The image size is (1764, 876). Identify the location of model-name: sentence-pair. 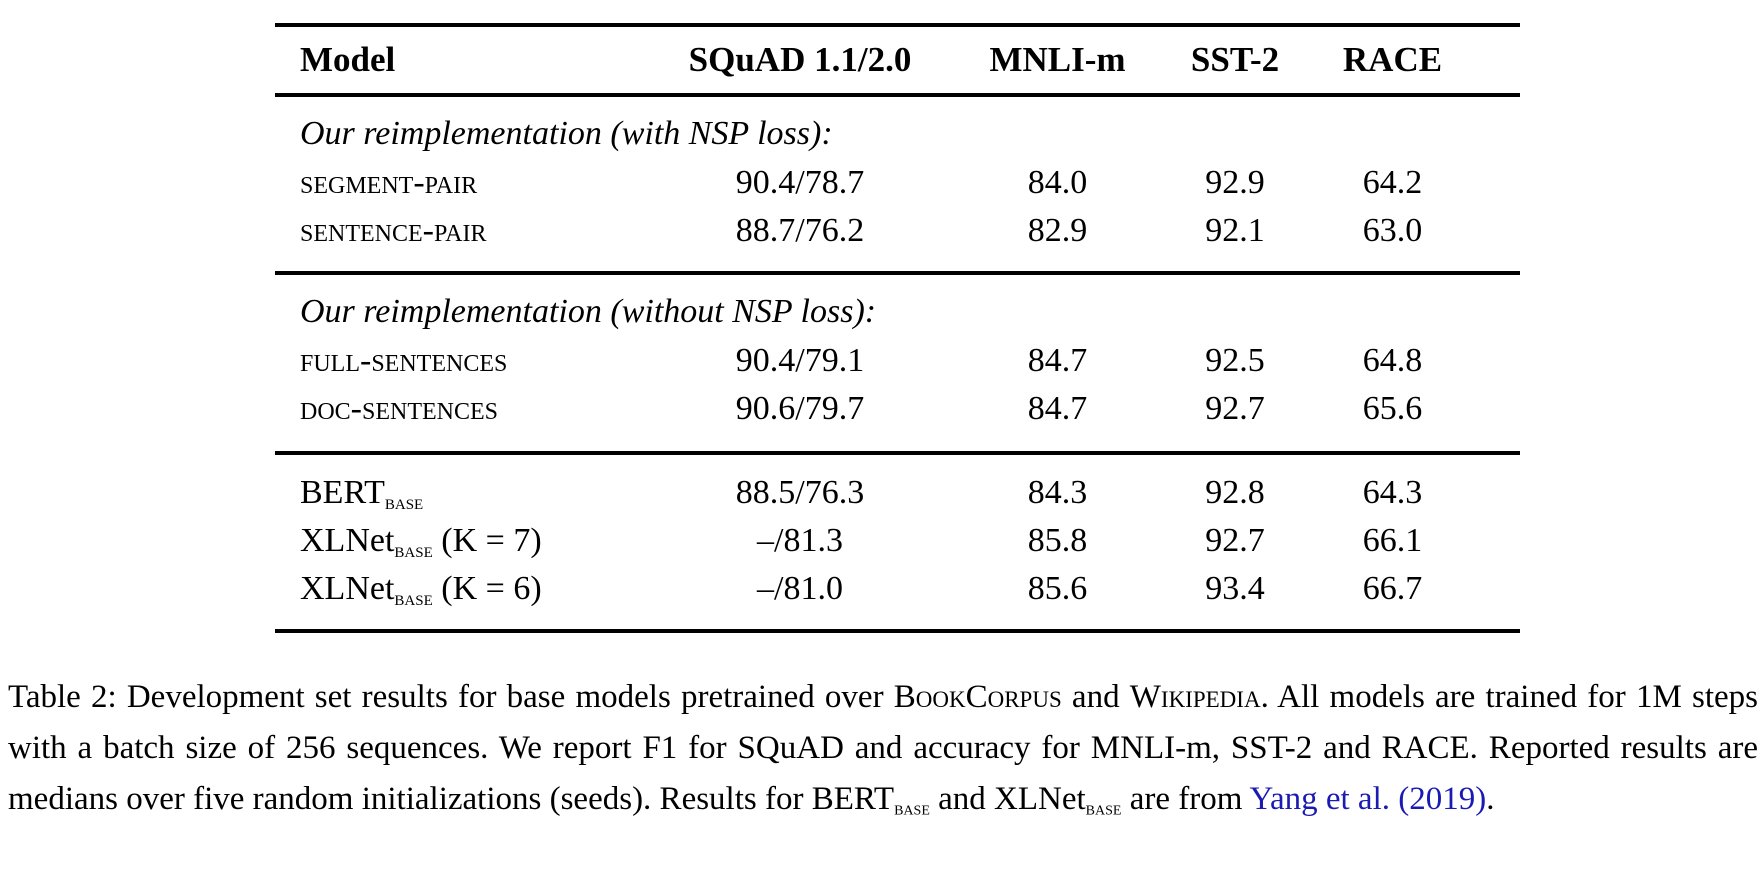
(462, 241).